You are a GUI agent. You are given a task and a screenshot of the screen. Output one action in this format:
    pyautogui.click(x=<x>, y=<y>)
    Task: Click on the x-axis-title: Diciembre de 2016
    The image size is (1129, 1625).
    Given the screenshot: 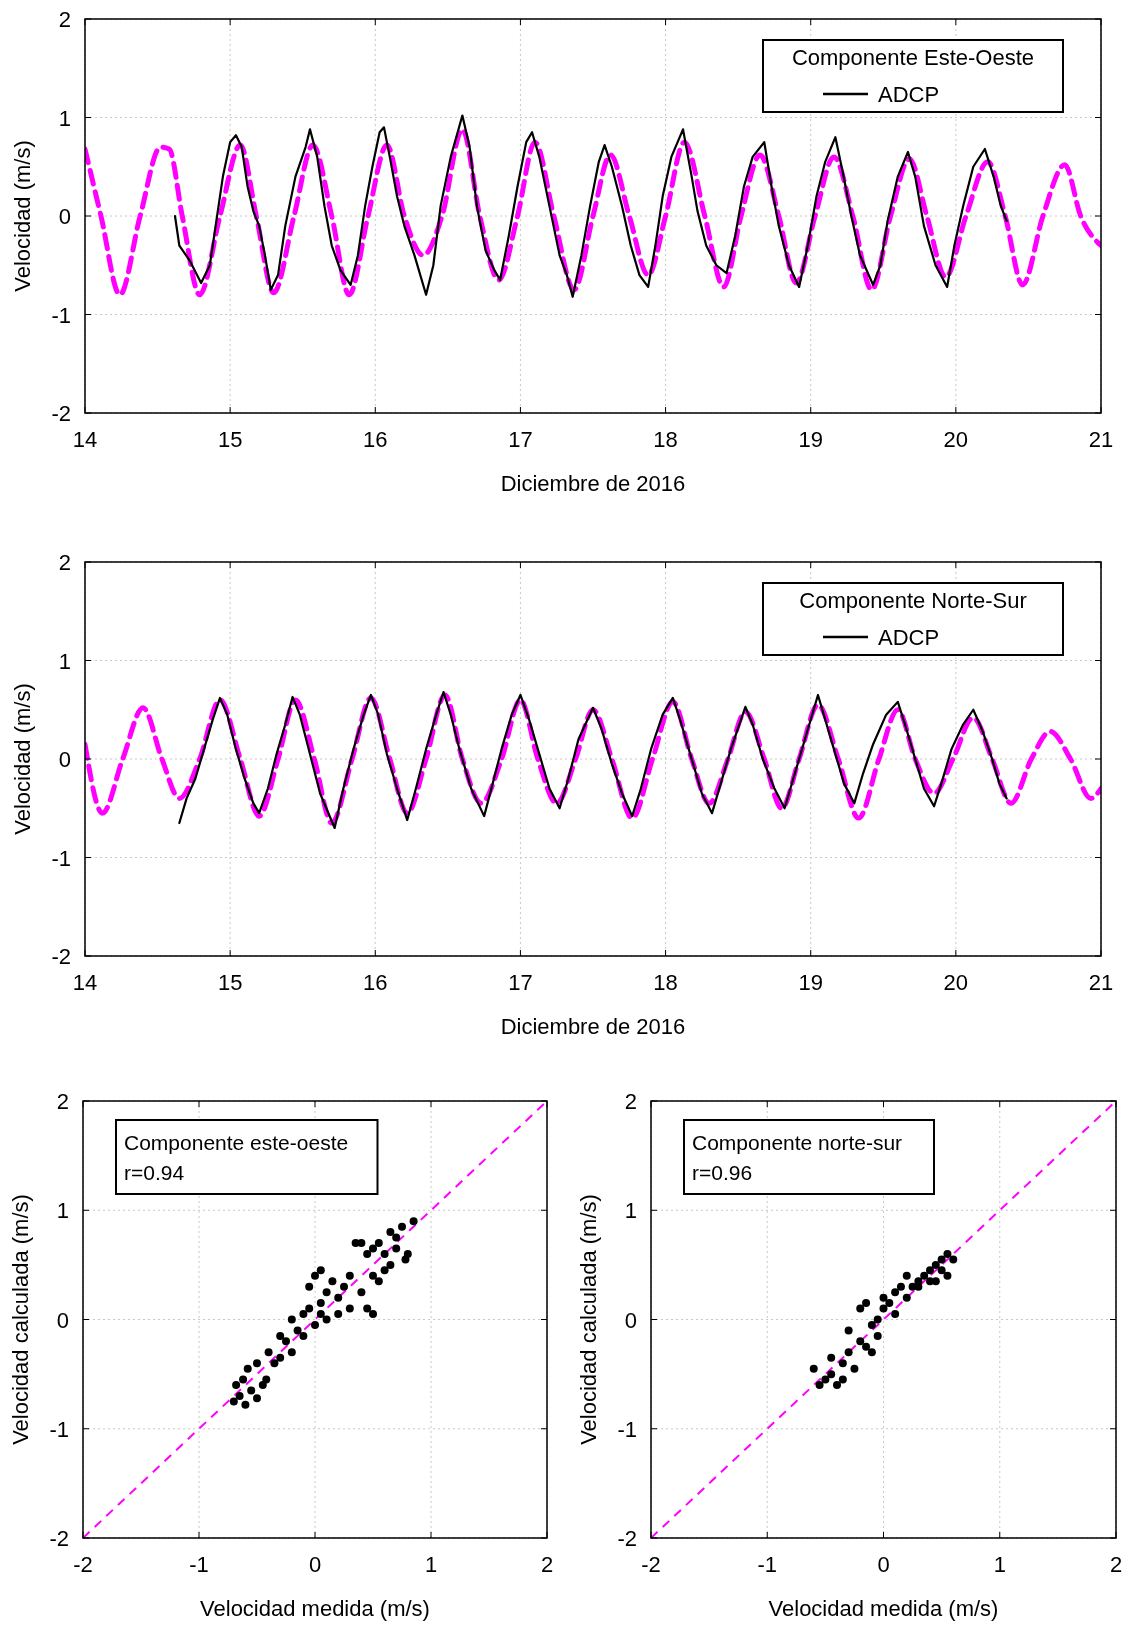 What is the action you would take?
    pyautogui.click(x=593, y=483)
    